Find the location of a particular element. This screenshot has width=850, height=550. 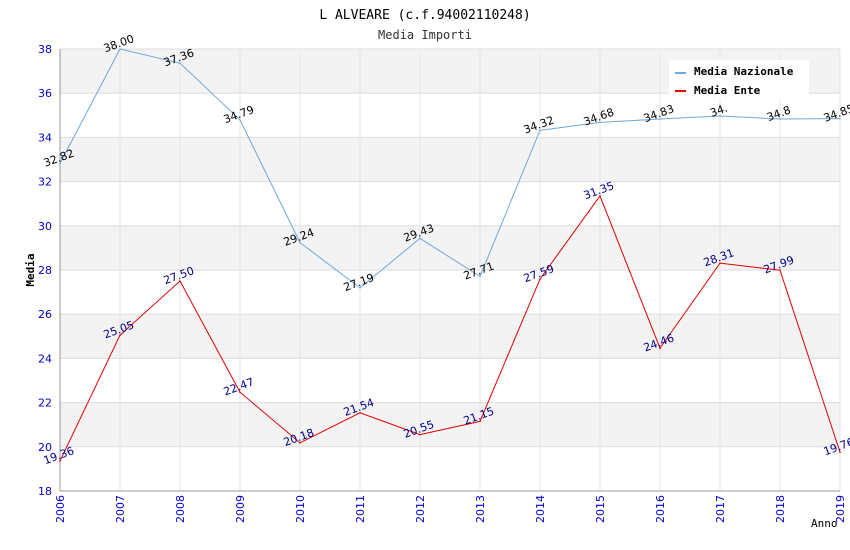

y-tick-38: 38 is located at coordinates (45, 49).